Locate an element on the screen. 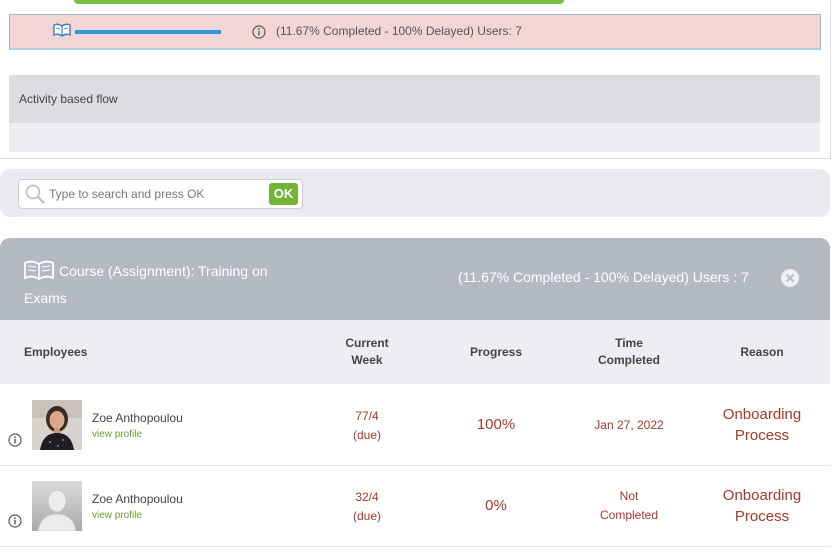 This screenshot has width=834, height=555. header-current-week-line1: Current is located at coordinates (367, 343).